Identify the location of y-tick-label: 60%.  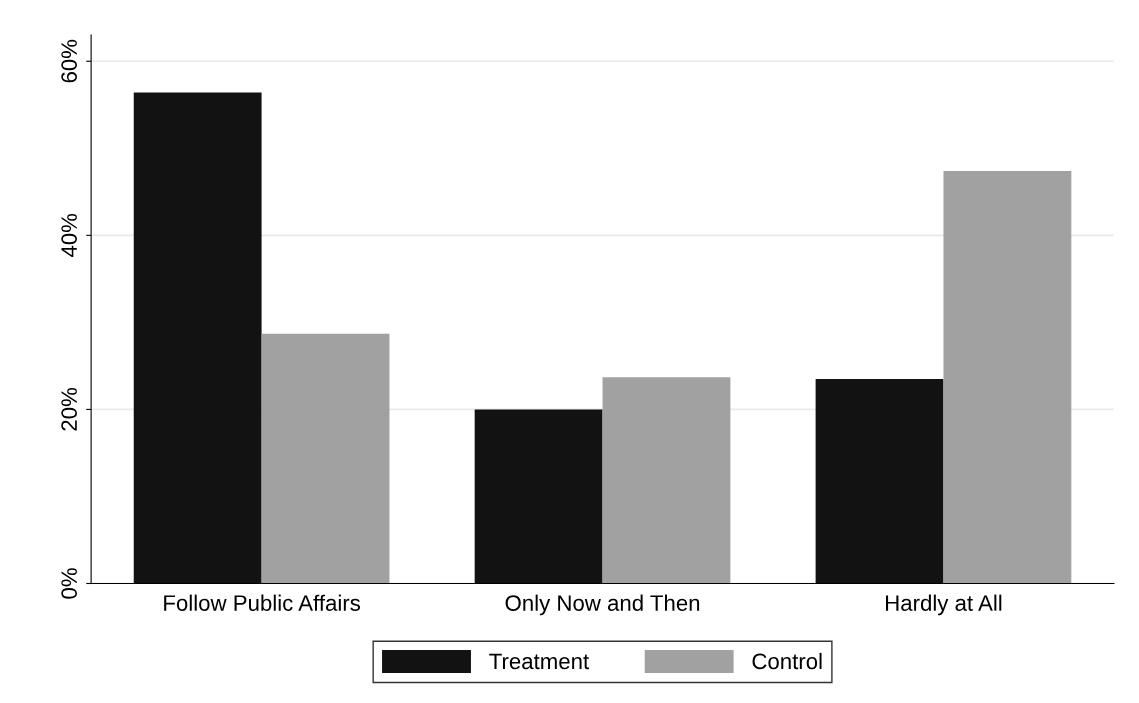
(69, 61).